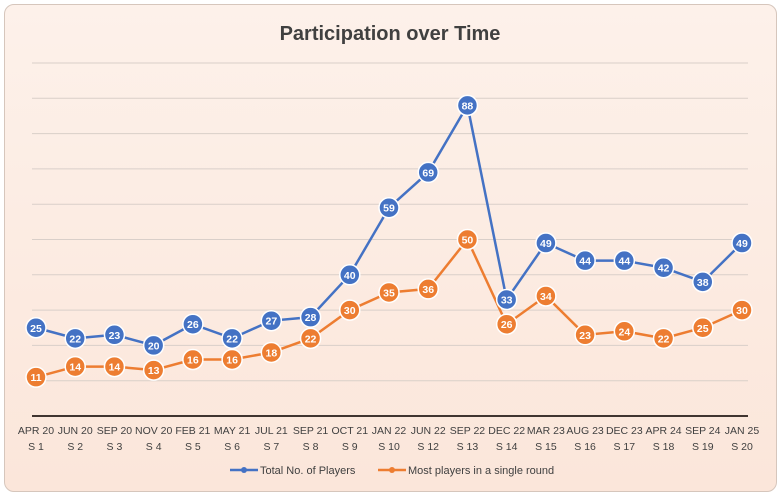 The height and width of the screenshot is (498, 781). Describe the element at coordinates (468, 447) in the screenshot. I see `x-tick-sublabel: S 13` at that location.